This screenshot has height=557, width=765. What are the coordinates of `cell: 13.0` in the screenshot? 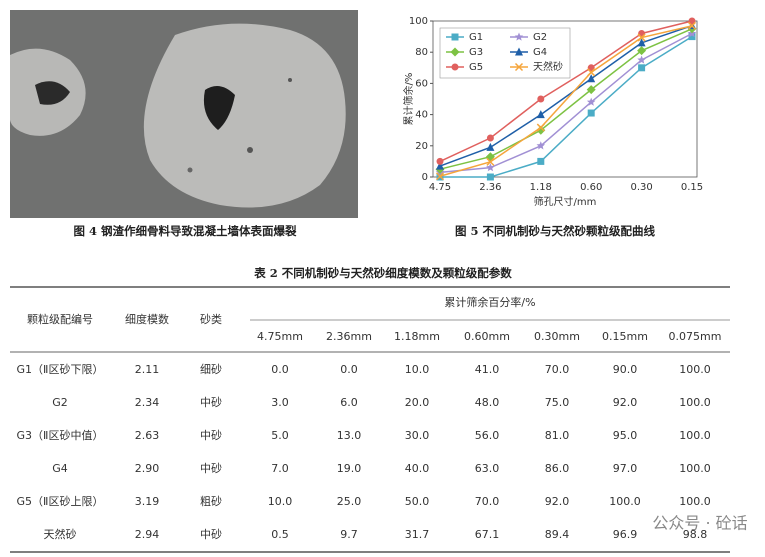 It's located at (349, 435).